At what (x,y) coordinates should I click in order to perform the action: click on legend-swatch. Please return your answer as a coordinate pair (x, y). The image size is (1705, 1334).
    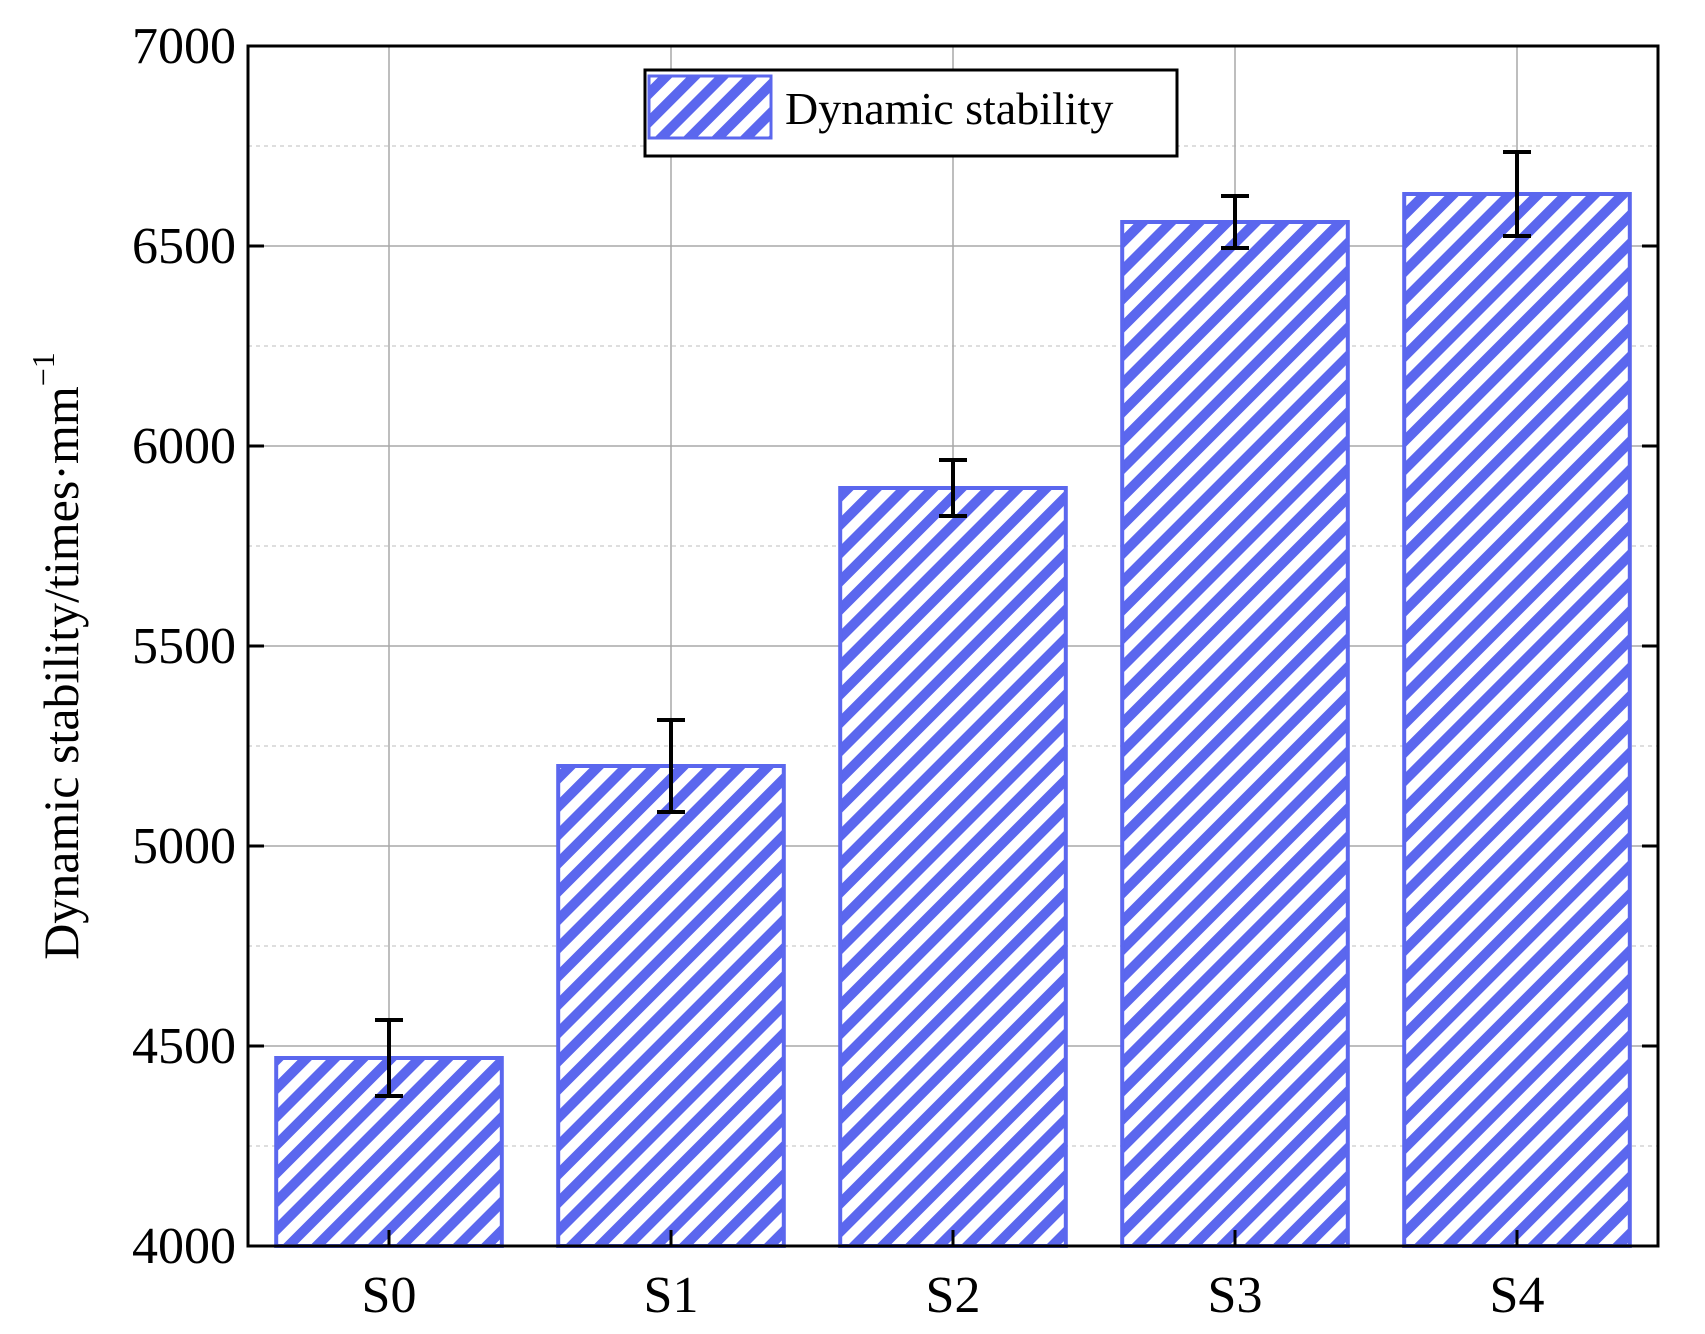
    Looking at the image, I should click on (710, 107).